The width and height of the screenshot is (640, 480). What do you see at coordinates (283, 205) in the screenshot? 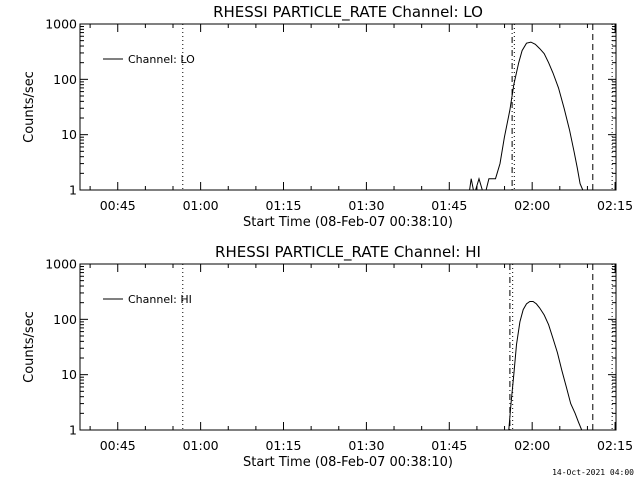
I see `chart-0-x-tick-label: 01:15` at bounding box center [283, 205].